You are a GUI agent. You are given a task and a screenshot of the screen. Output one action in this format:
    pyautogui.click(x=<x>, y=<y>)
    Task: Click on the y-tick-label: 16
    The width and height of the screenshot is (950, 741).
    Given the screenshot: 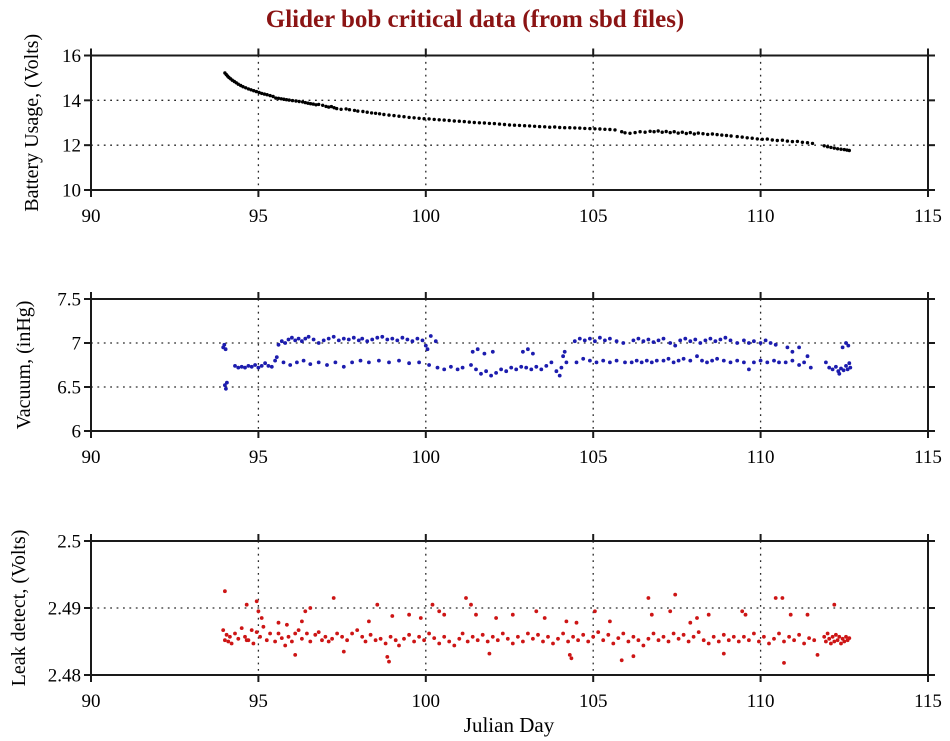 What is the action you would take?
    pyautogui.click(x=71, y=56)
    